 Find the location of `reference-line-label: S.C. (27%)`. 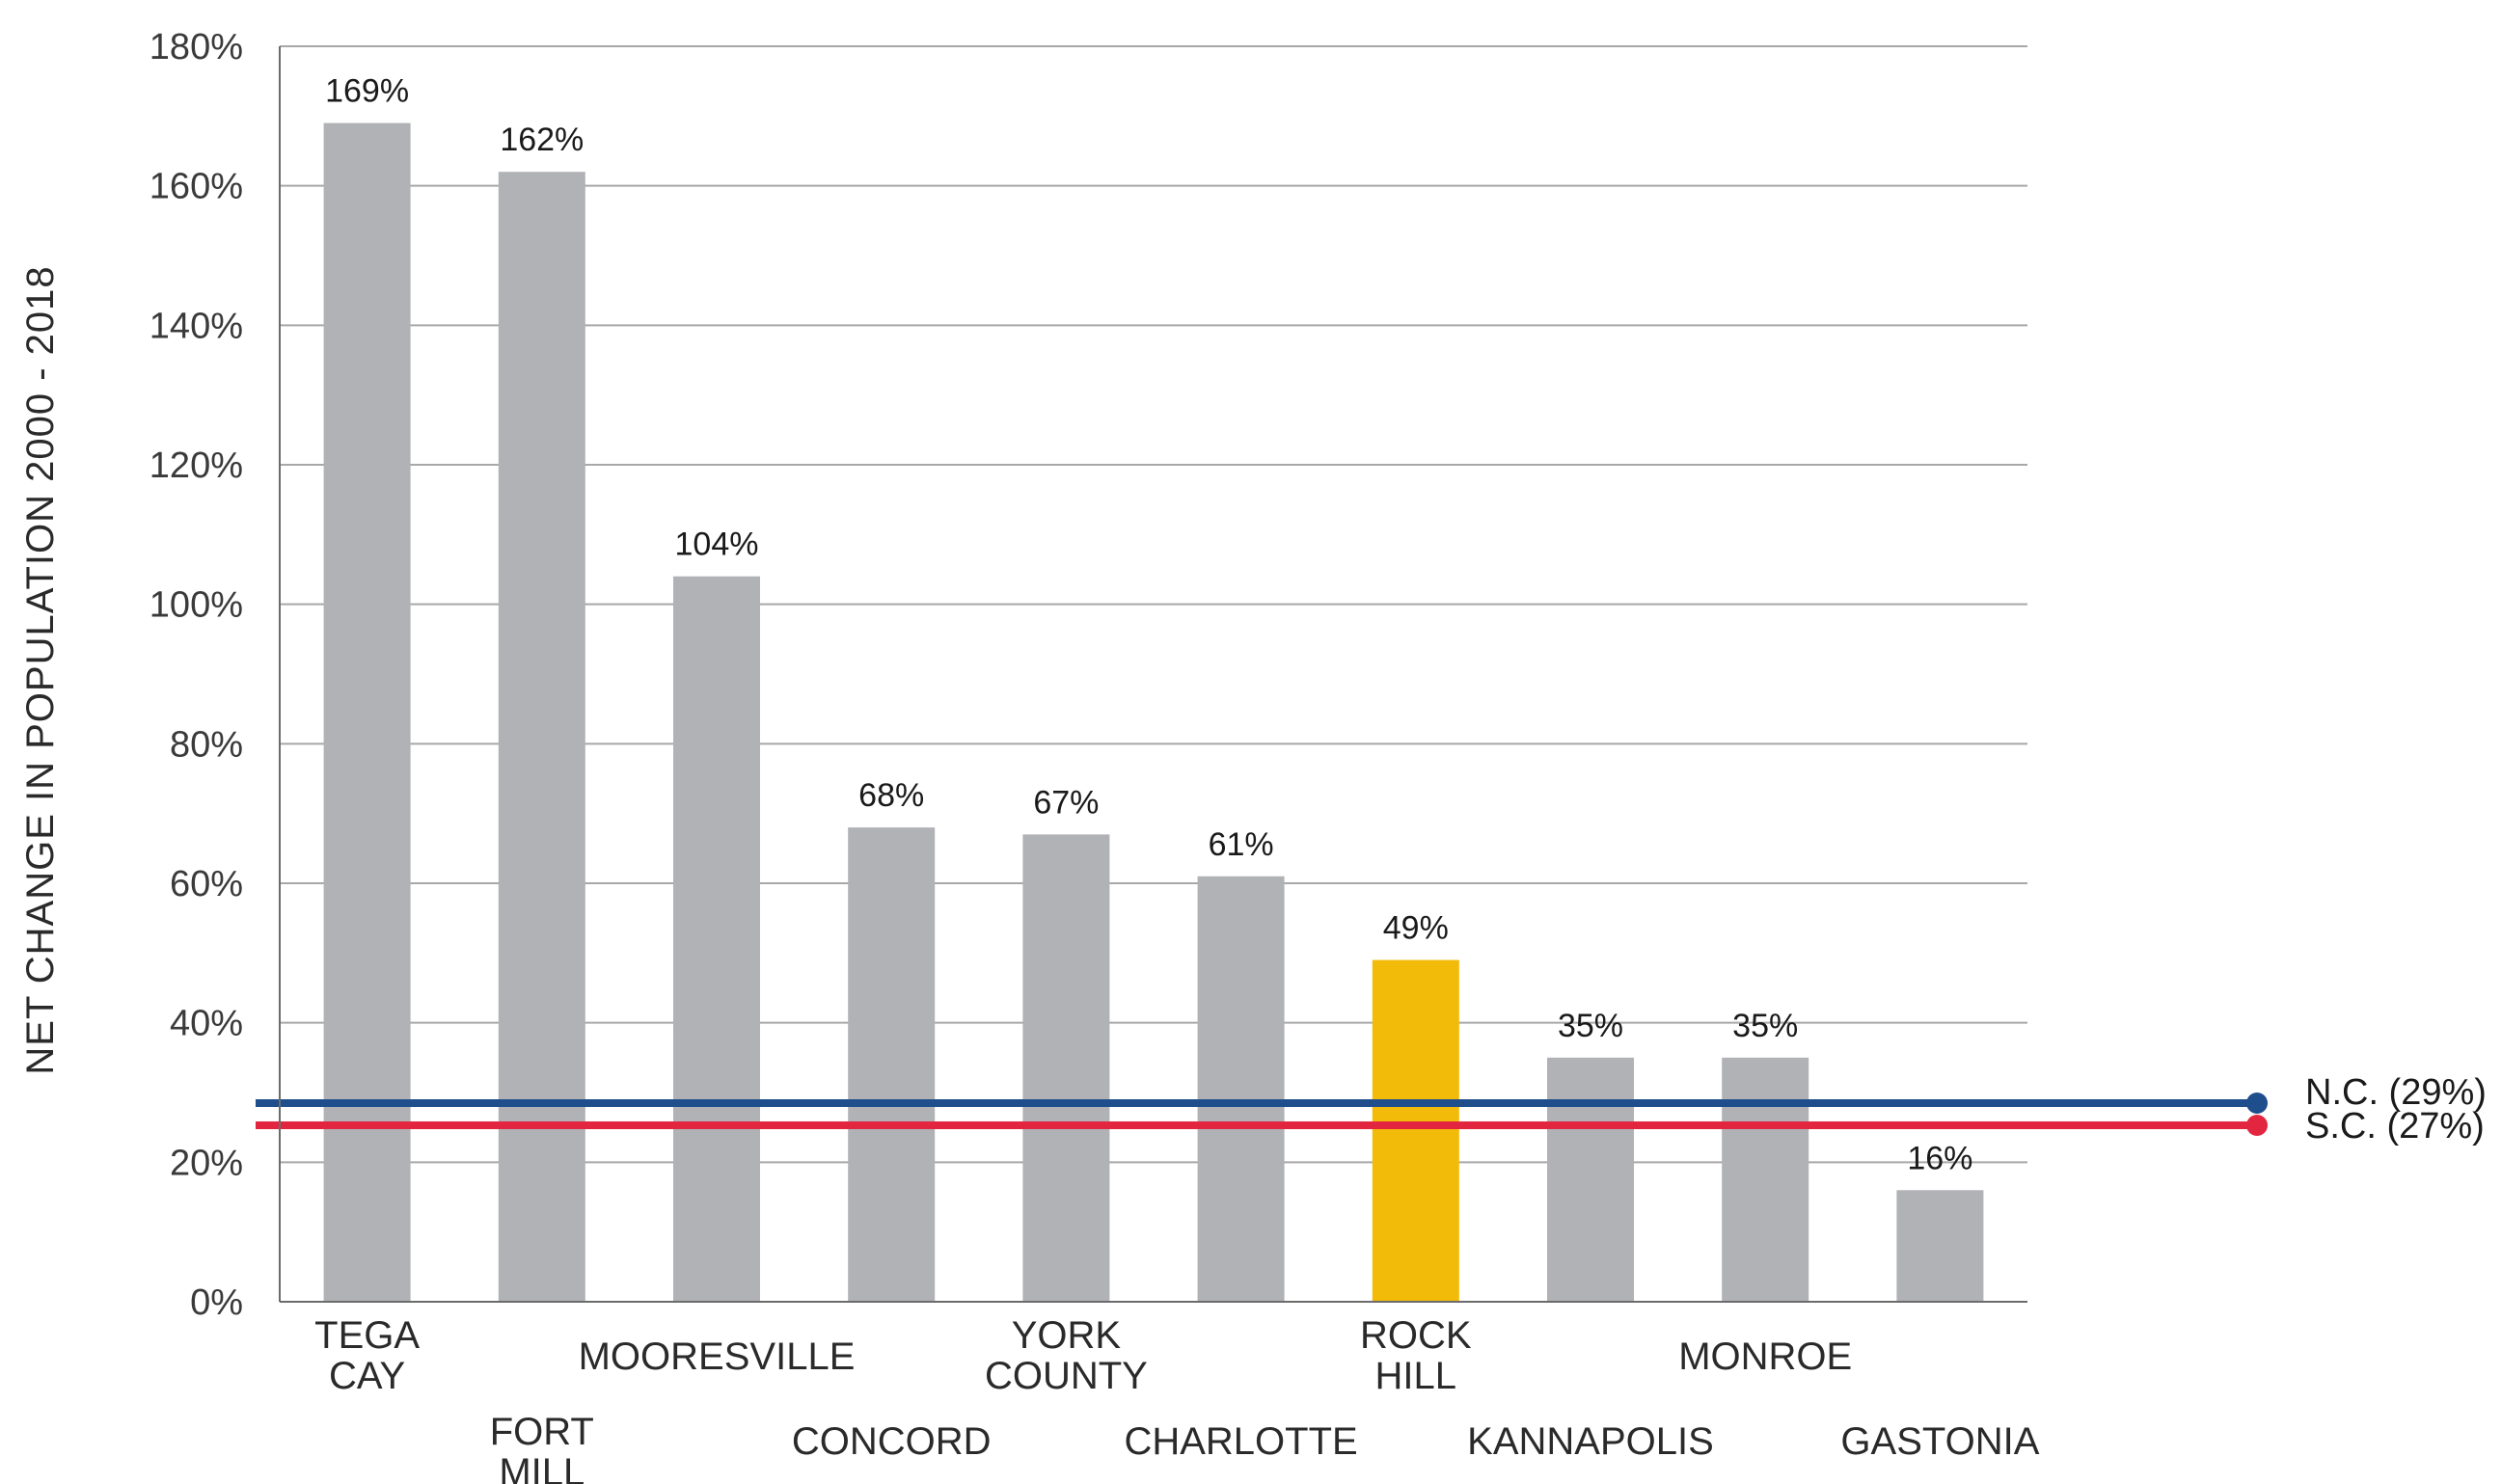

reference-line-label: S.C. (27%) is located at coordinates (2395, 1126).